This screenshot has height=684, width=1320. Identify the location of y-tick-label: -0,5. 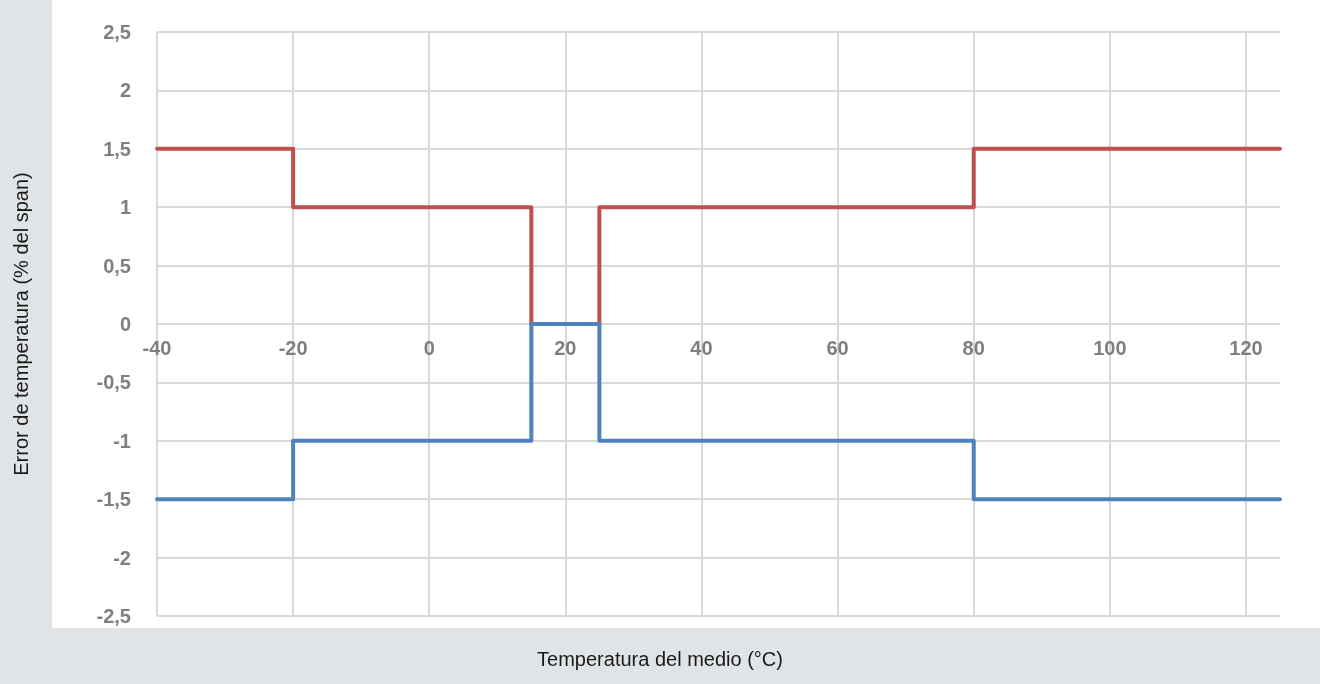
(113, 382).